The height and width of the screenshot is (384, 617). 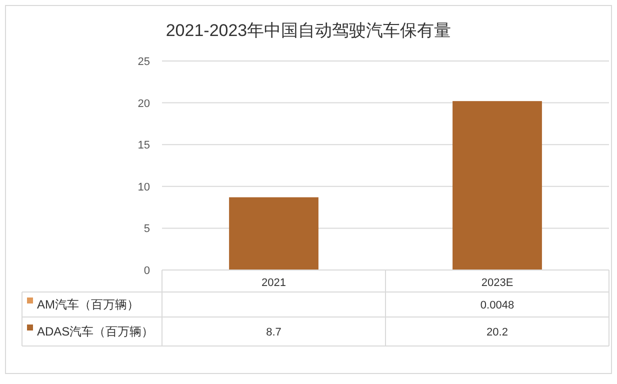 What do you see at coordinates (95, 331) in the screenshot?
I see `legend-label: ADAS汽车（百万辆）` at bounding box center [95, 331].